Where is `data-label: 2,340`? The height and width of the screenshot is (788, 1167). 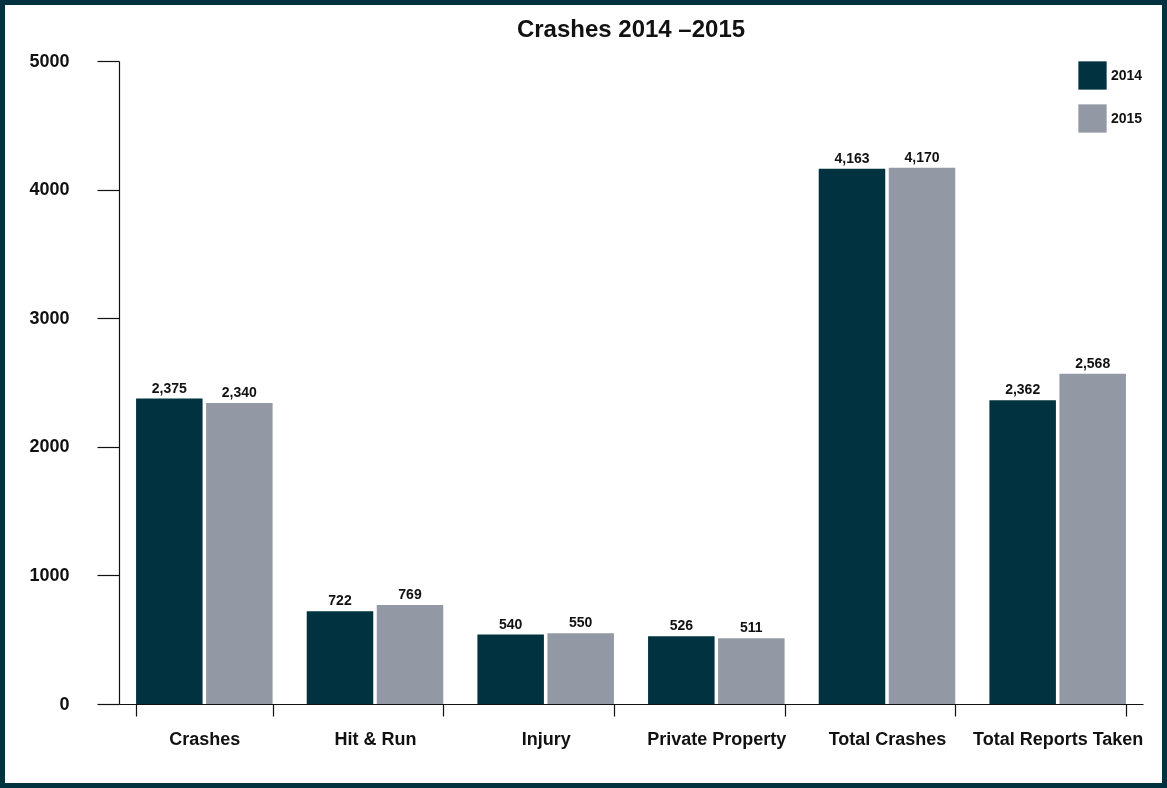 data-label: 2,340 is located at coordinates (239, 392).